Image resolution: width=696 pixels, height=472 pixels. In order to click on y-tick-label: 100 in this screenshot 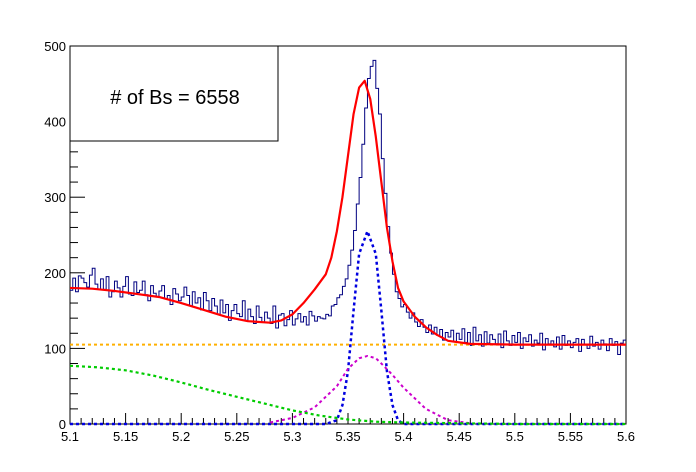, I will do `click(55, 348)`.